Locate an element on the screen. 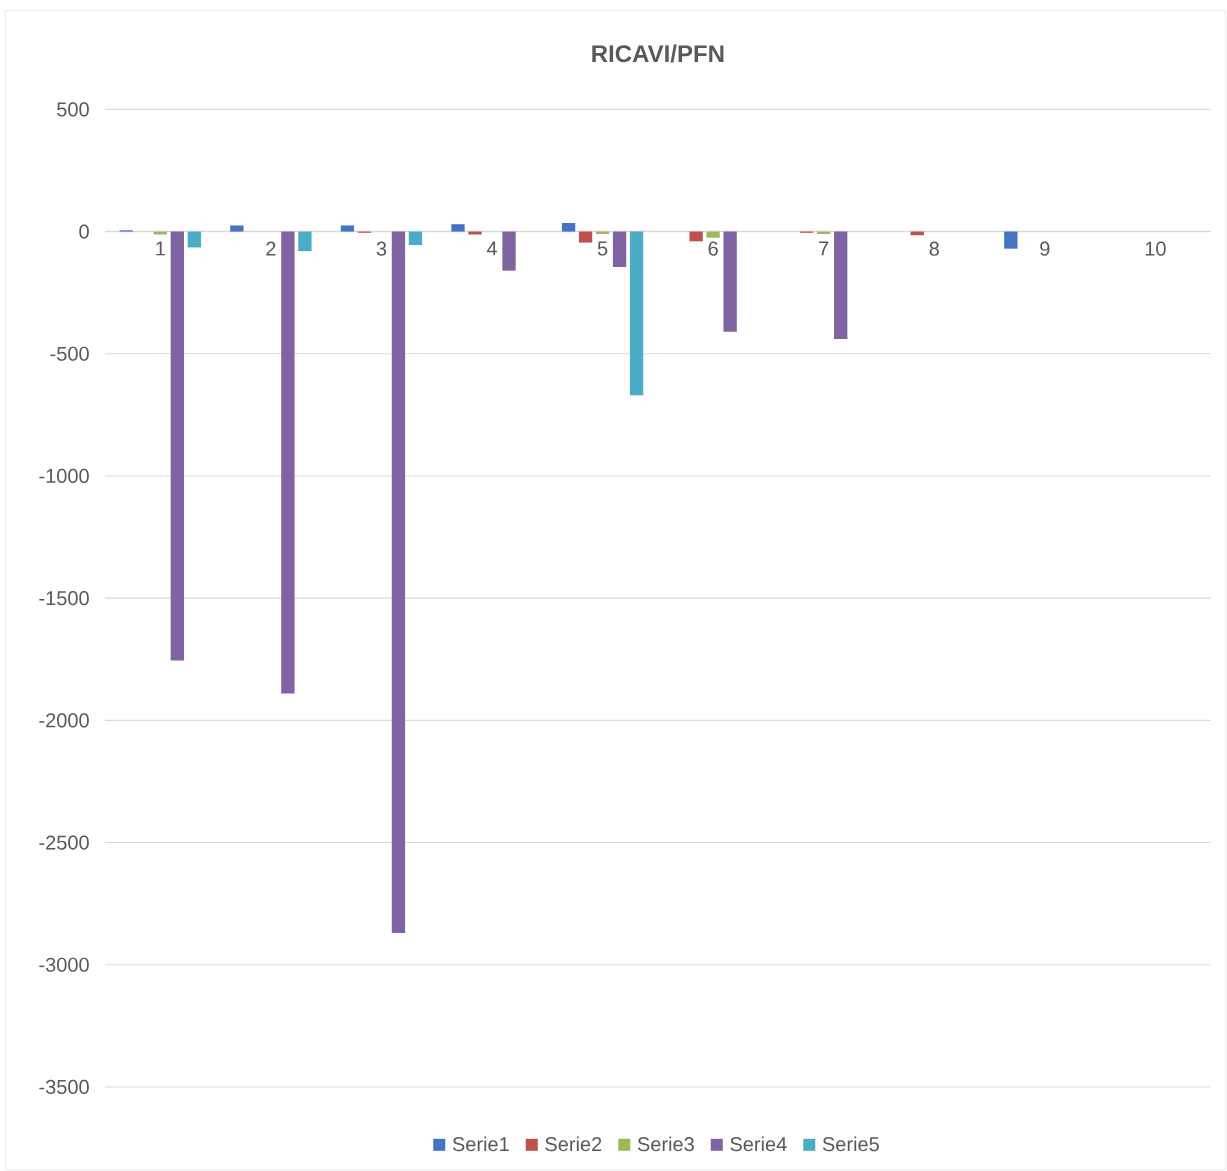 The height and width of the screenshot is (1171, 1227). x-tick-label: 5 is located at coordinates (602, 248).